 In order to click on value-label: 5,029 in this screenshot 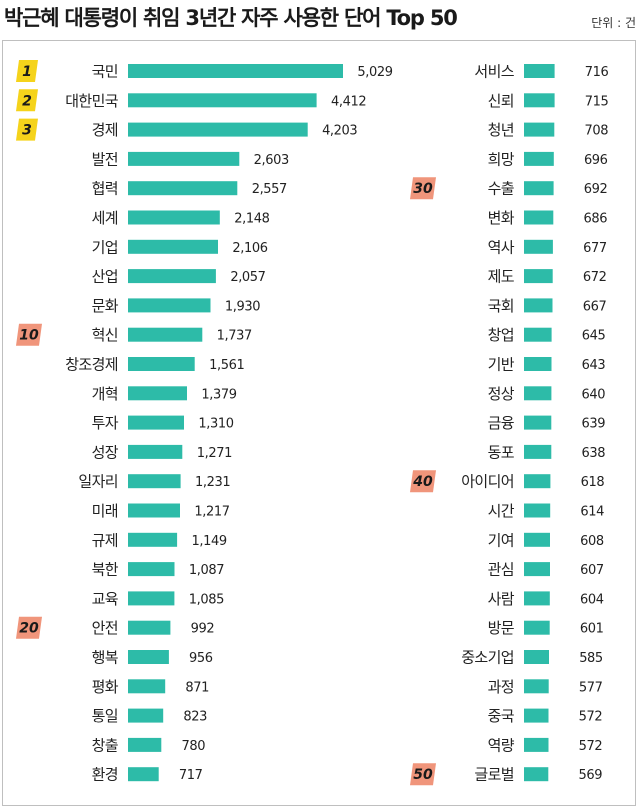, I will do `click(374, 72)`.